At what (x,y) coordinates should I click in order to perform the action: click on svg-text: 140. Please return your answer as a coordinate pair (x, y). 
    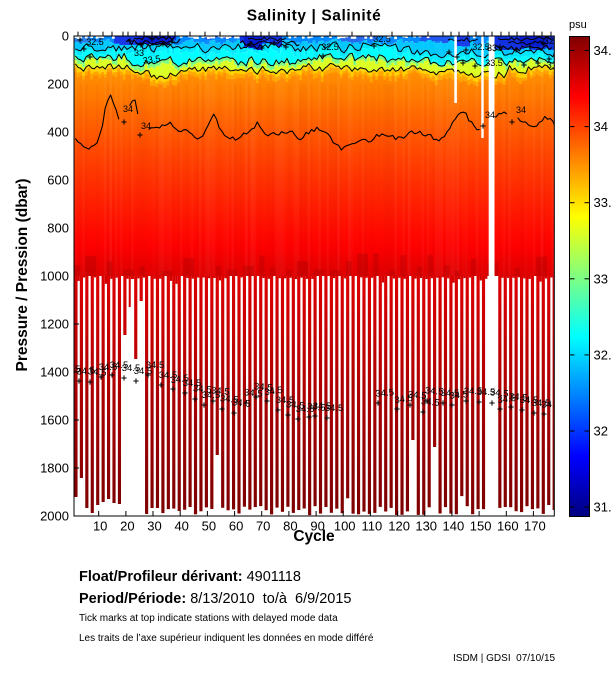
    Looking at the image, I should click on (454, 526).